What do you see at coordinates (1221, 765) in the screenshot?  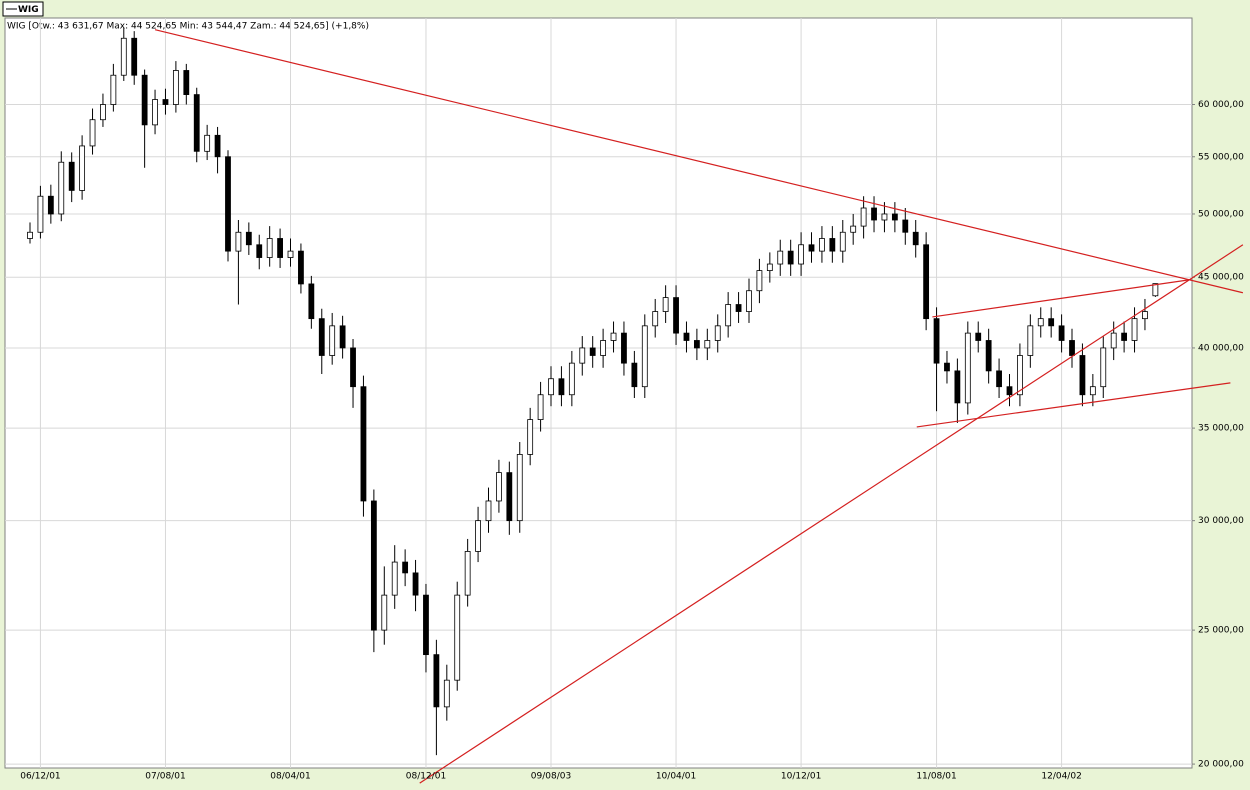 I see `y-tick-label: 20 000,00` at bounding box center [1221, 765].